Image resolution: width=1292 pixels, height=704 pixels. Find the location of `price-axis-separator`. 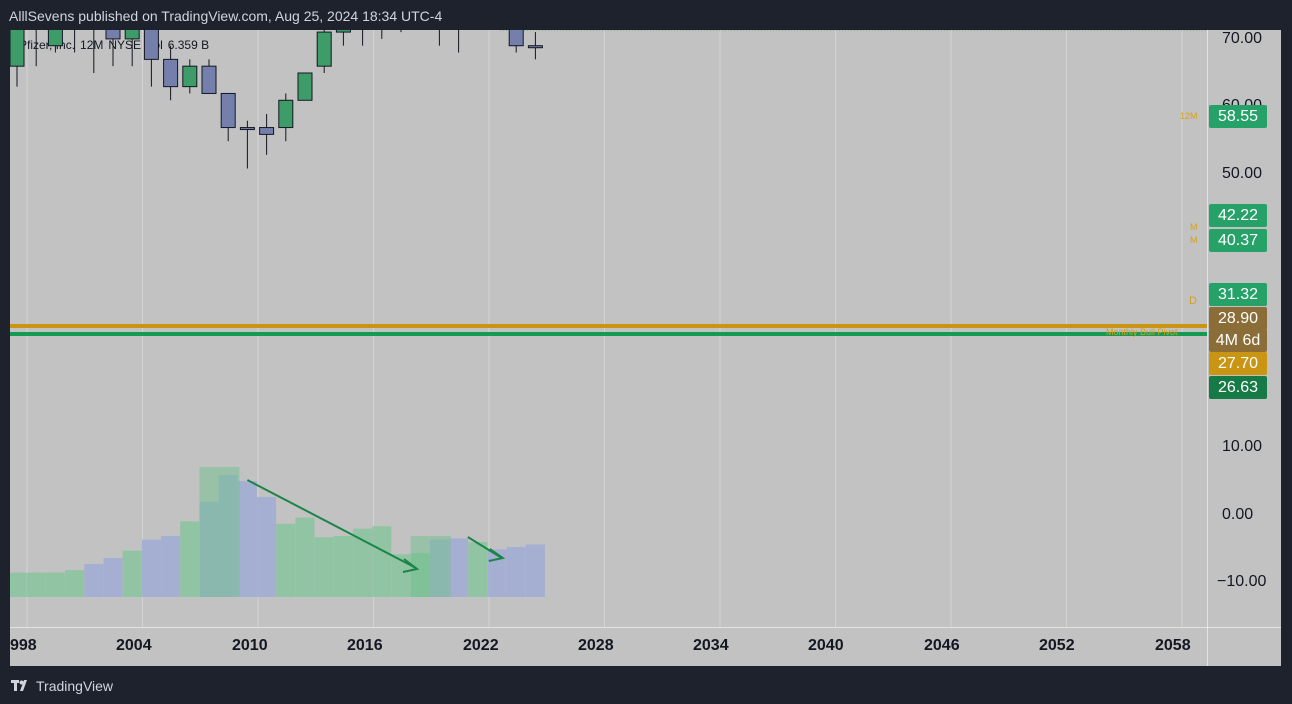

price-axis-separator is located at coordinates (1207, 348).